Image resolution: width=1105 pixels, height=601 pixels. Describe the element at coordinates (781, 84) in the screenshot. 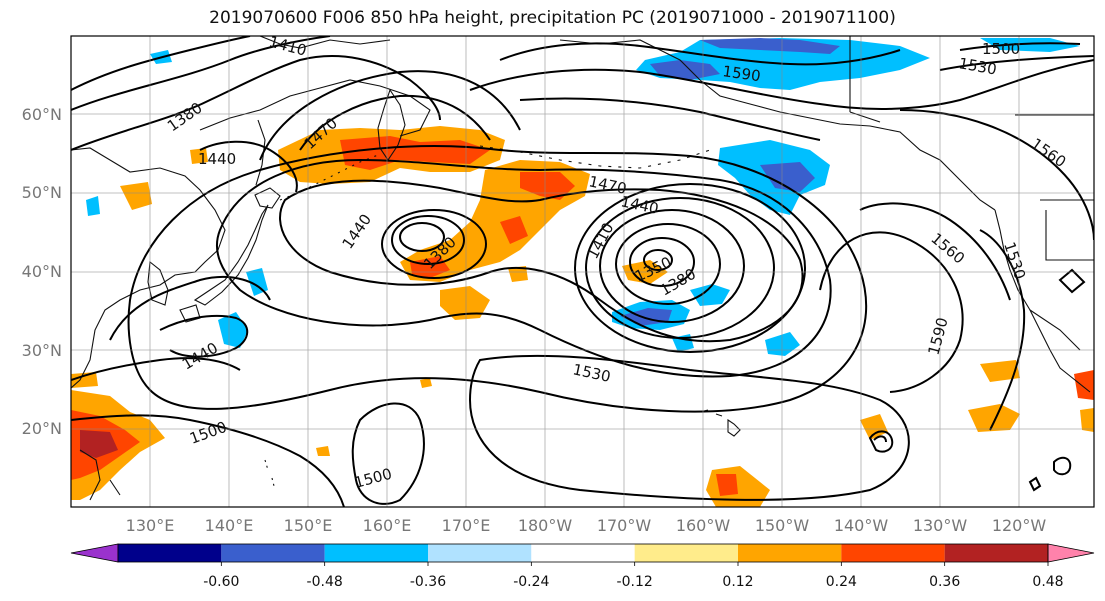

I see `contour-1530-north` at that location.